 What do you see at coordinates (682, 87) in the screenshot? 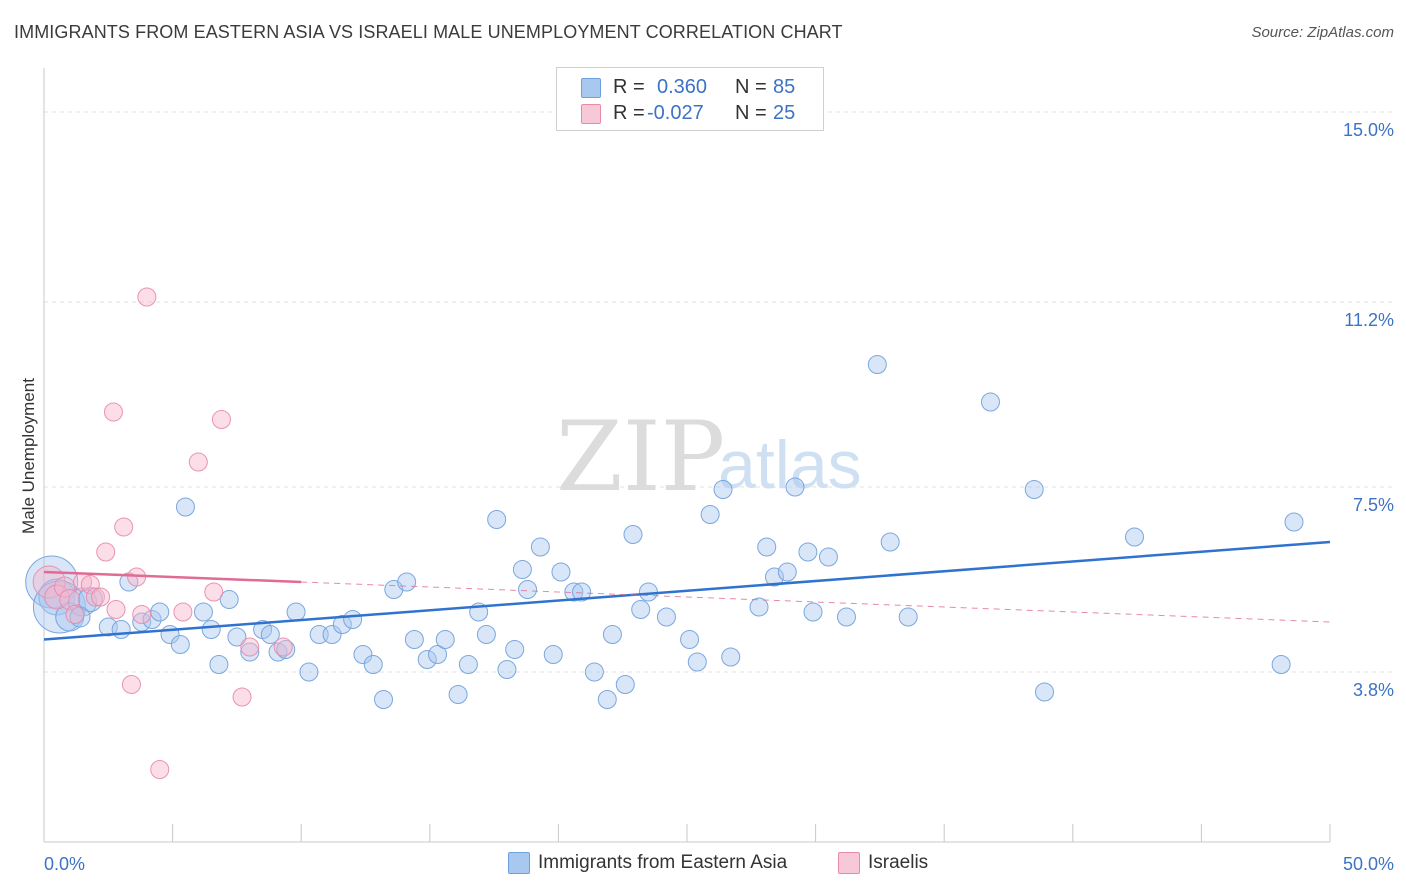
I see `legend-r-value: 0.360` at bounding box center [682, 87].